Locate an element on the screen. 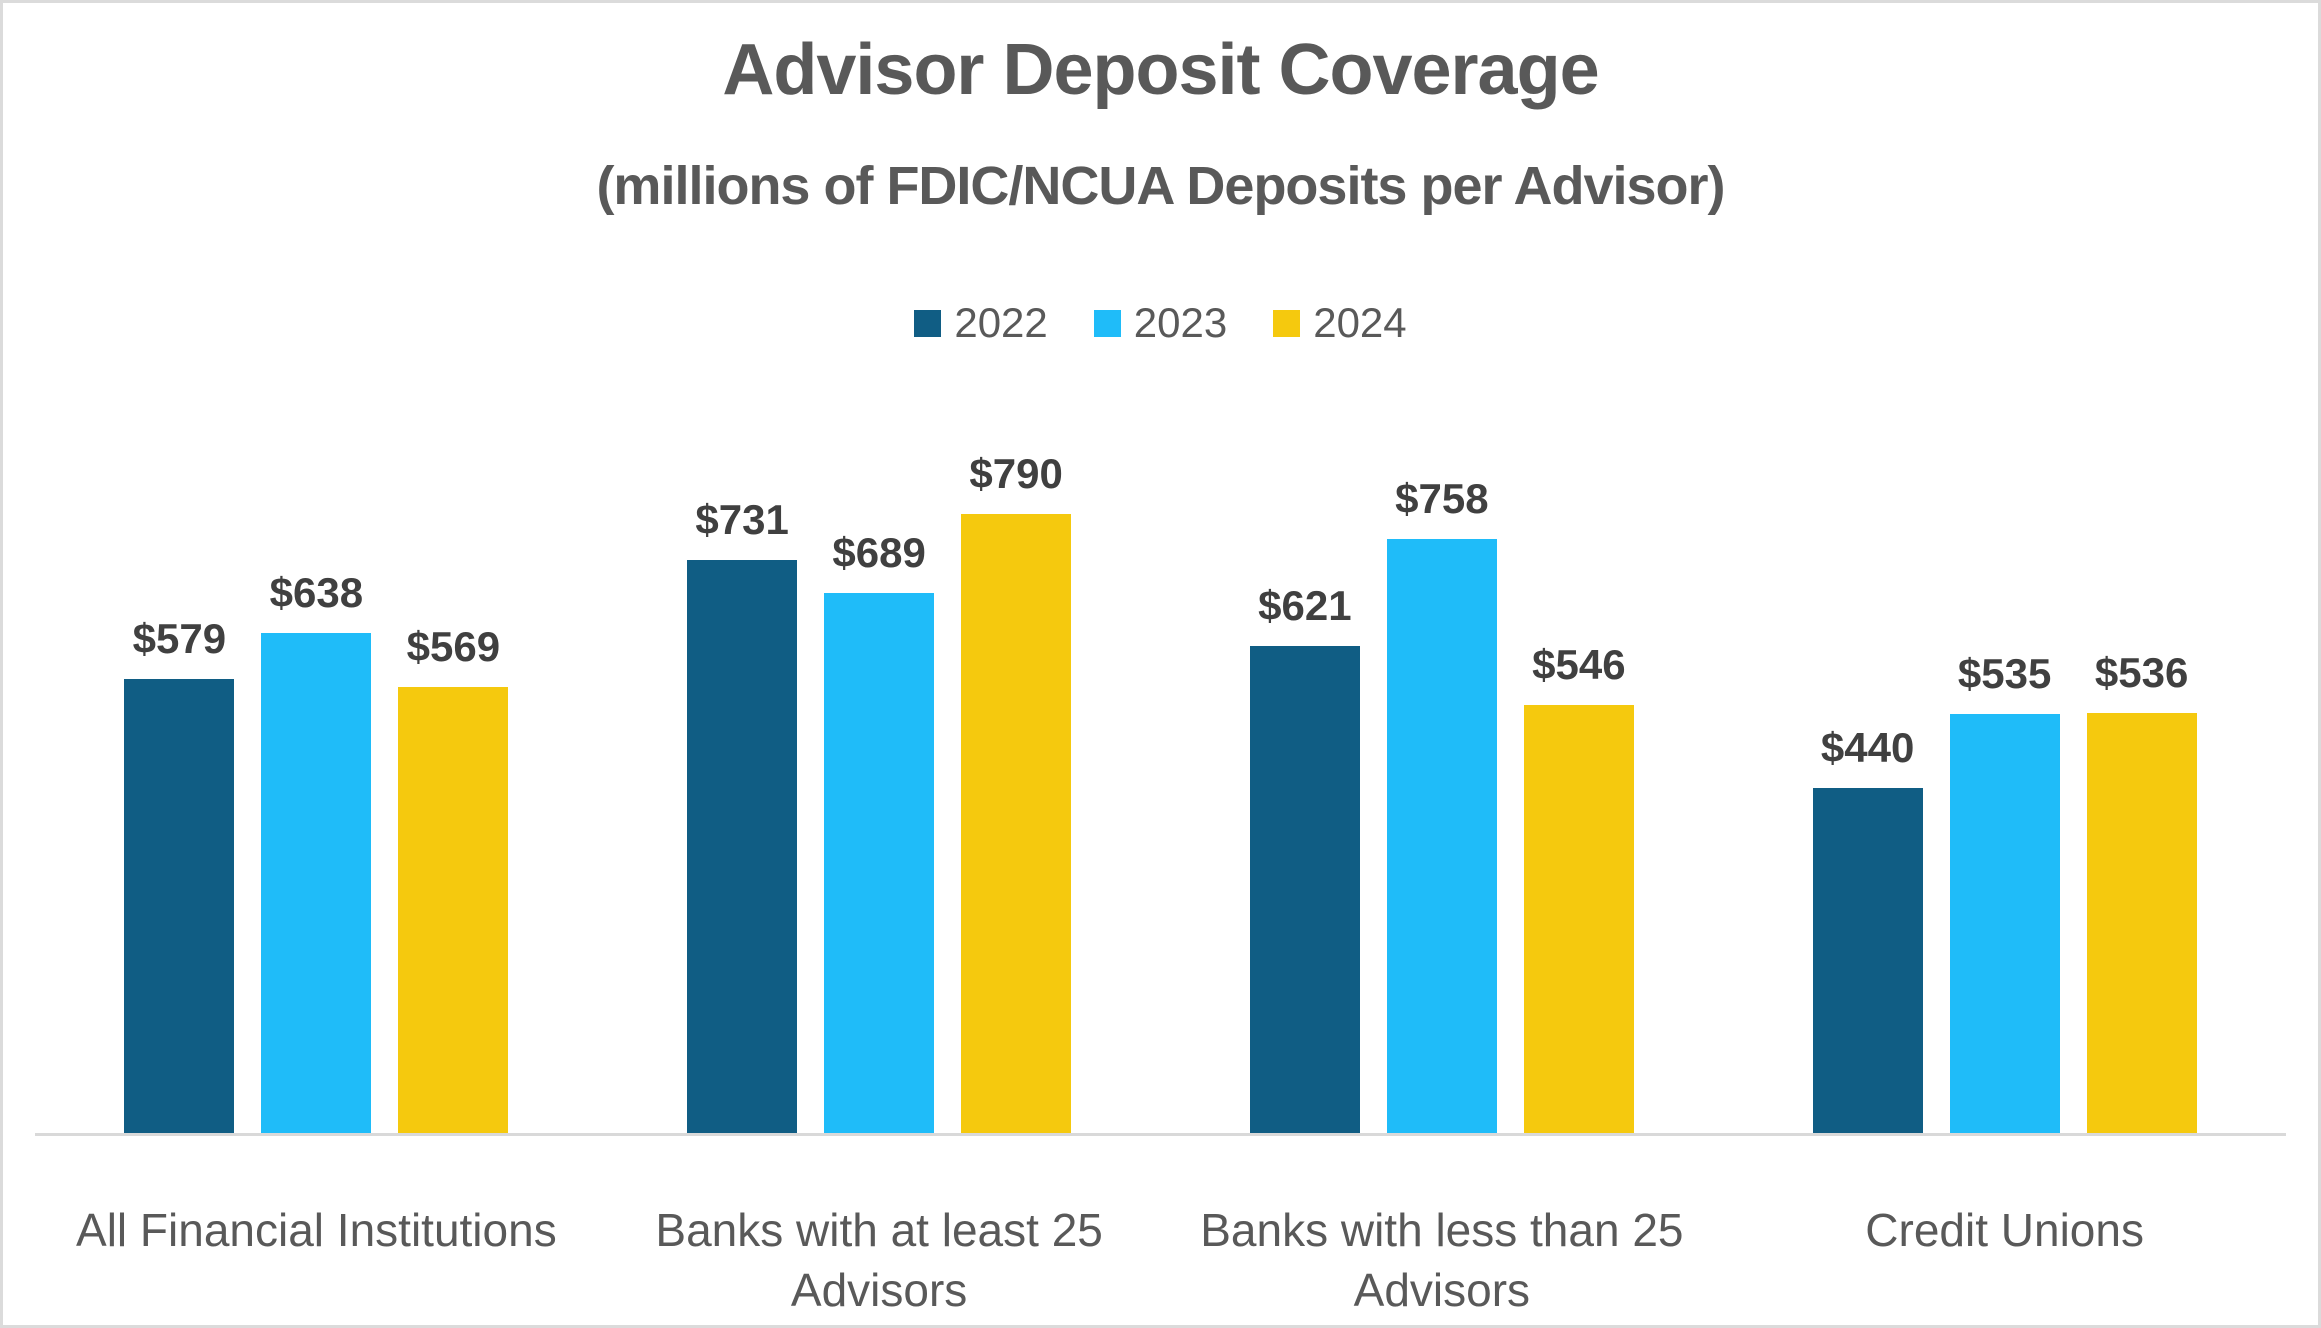 The height and width of the screenshot is (1328, 2321). legend-item-2024: 2024 is located at coordinates (1340, 323).